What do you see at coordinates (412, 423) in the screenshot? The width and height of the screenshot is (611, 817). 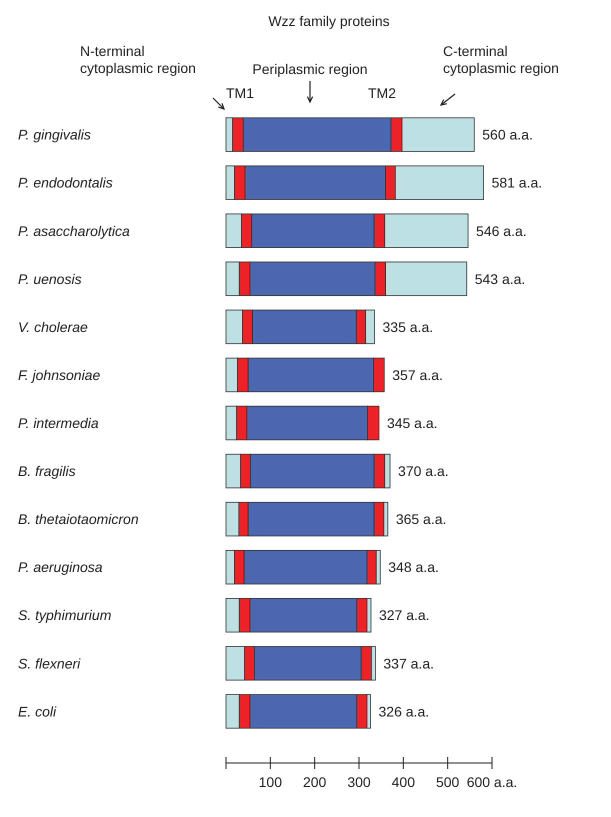 I see `total-label: 345 a.a.` at bounding box center [412, 423].